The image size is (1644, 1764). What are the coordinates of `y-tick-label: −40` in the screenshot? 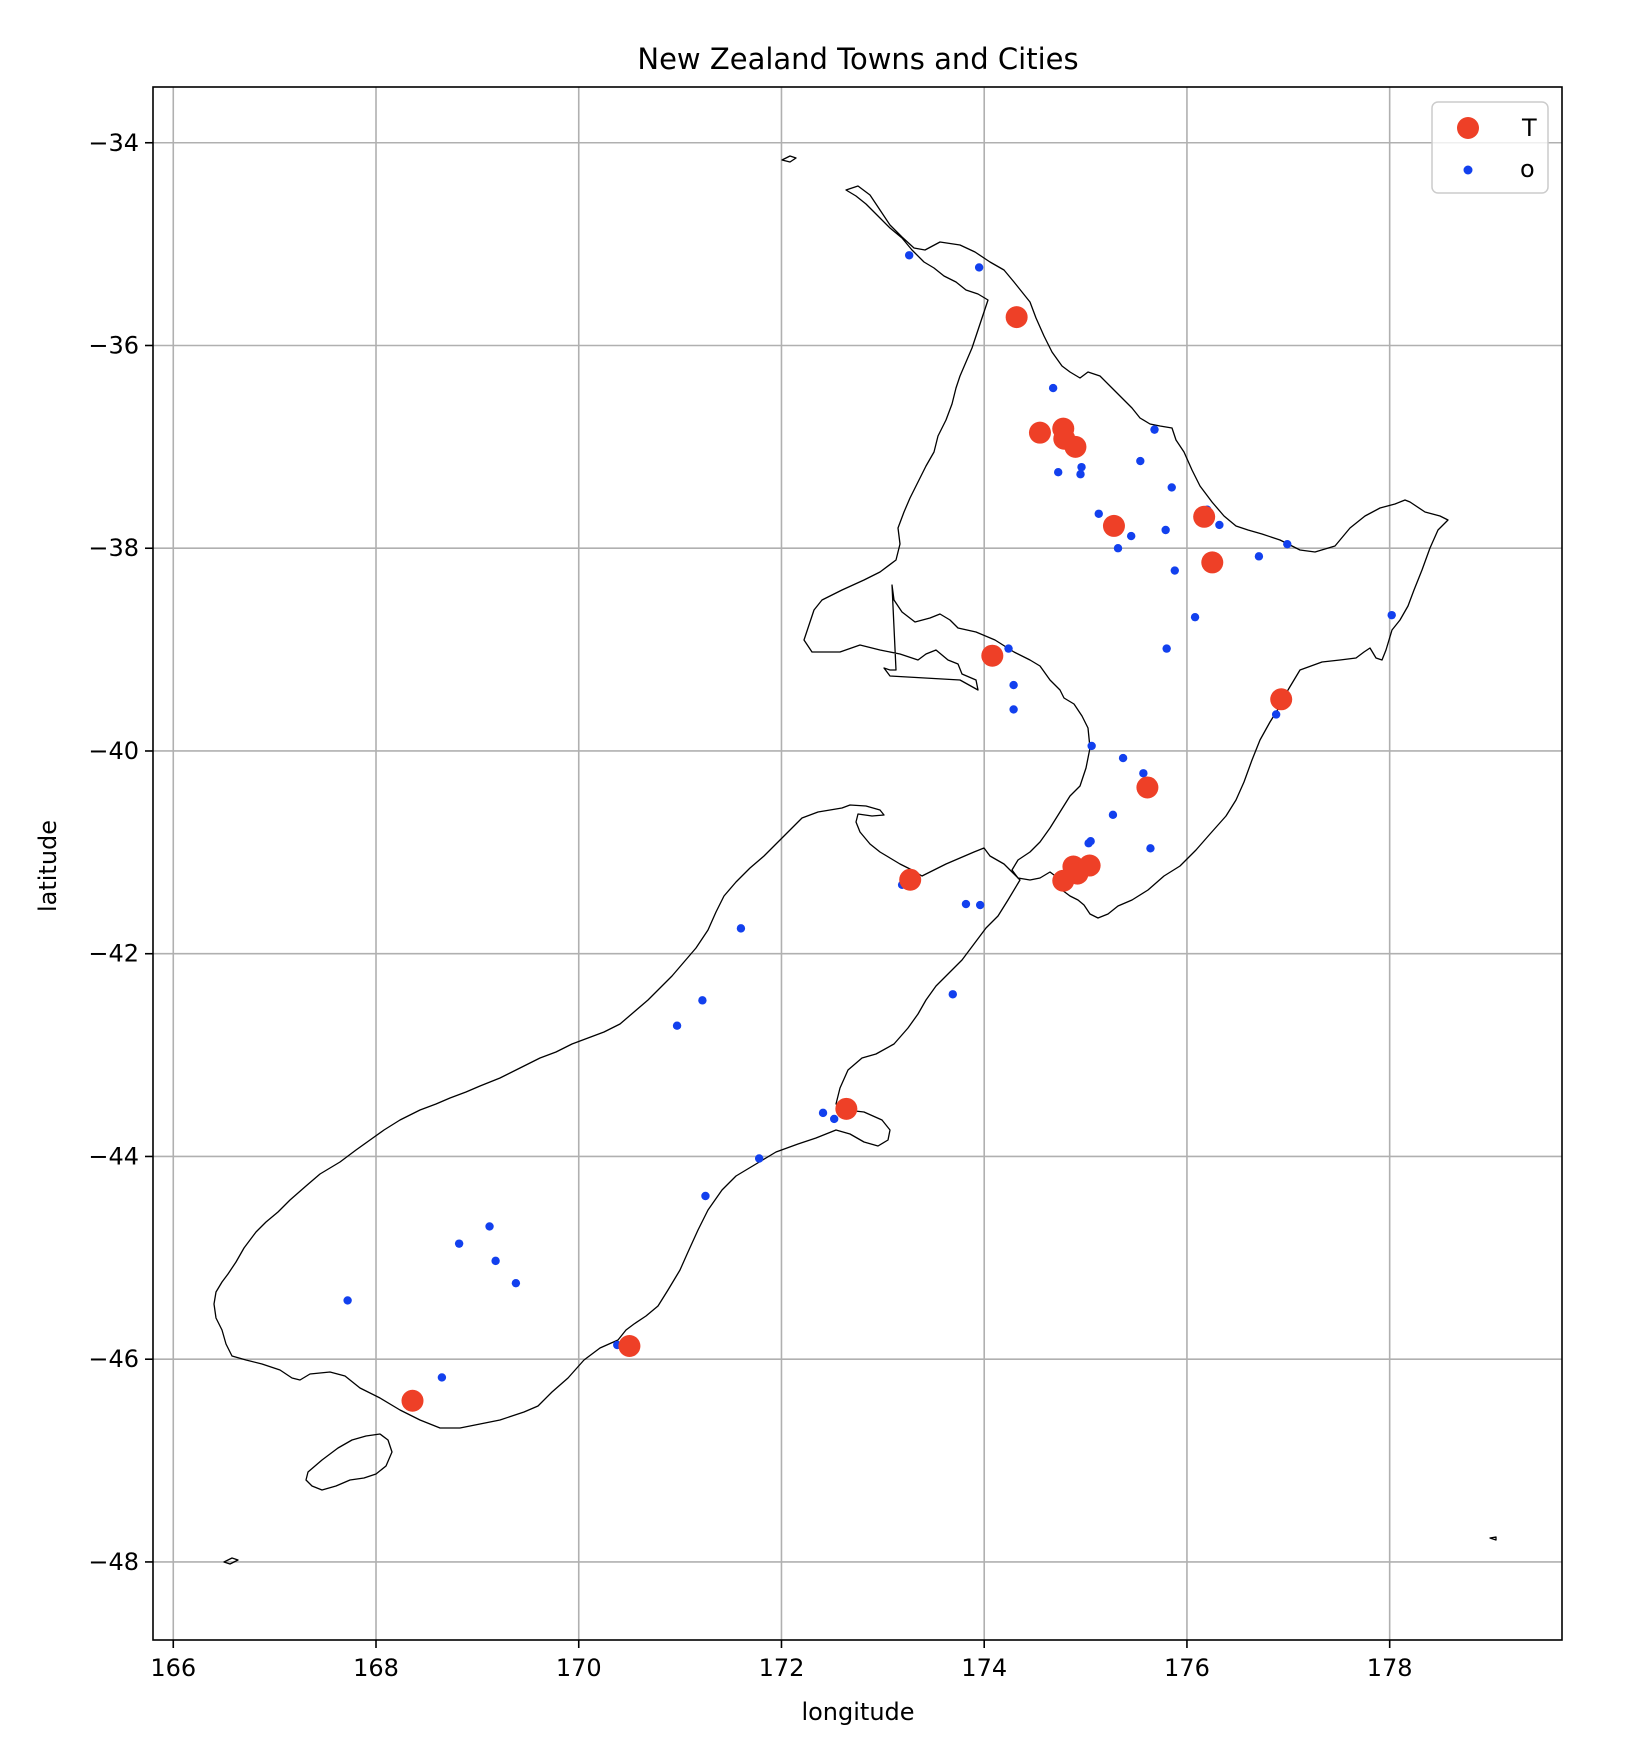 It's located at (113, 751).